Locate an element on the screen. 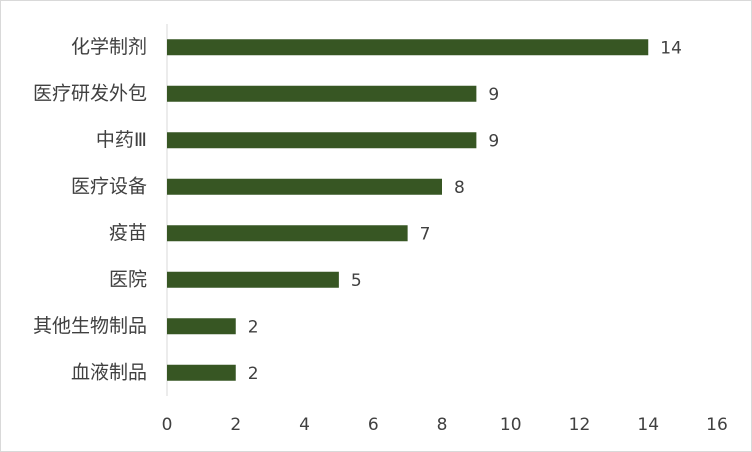  y-tick-label: 血液制品 is located at coordinates (109, 372).